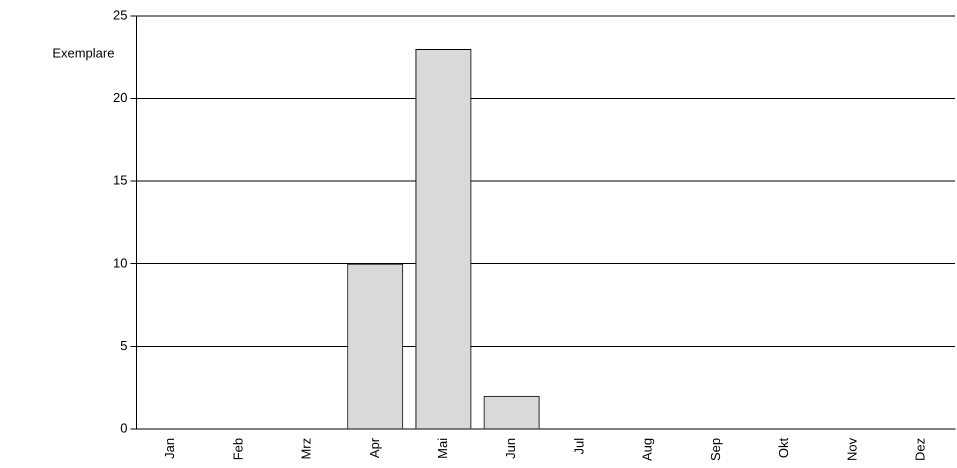 This screenshot has width=957, height=468. I want to click on x-tick-label: Mrz, so click(306, 449).